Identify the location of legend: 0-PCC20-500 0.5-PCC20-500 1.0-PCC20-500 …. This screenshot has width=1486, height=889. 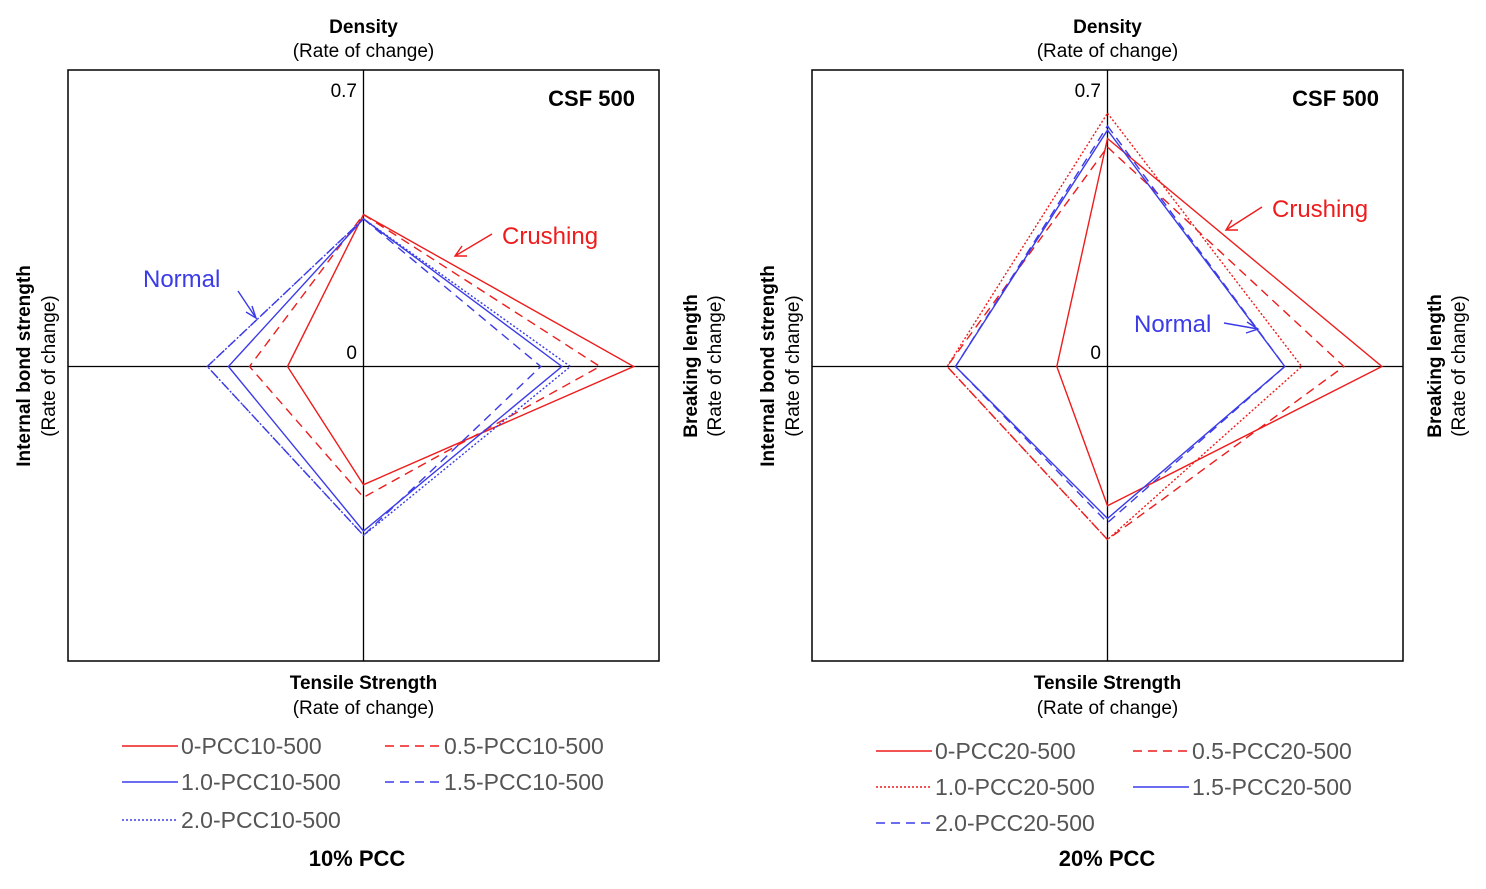
(1114, 787).